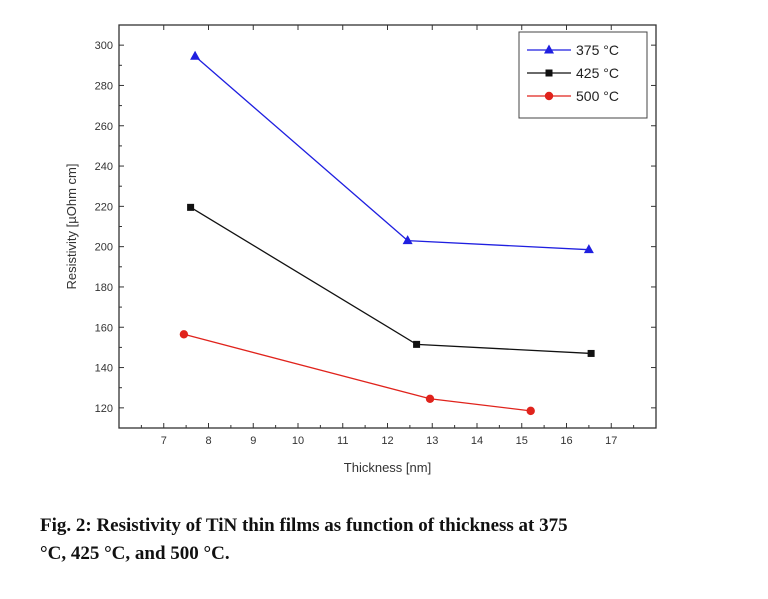  What do you see at coordinates (104, 86) in the screenshot?
I see `y-tick-label: 280` at bounding box center [104, 86].